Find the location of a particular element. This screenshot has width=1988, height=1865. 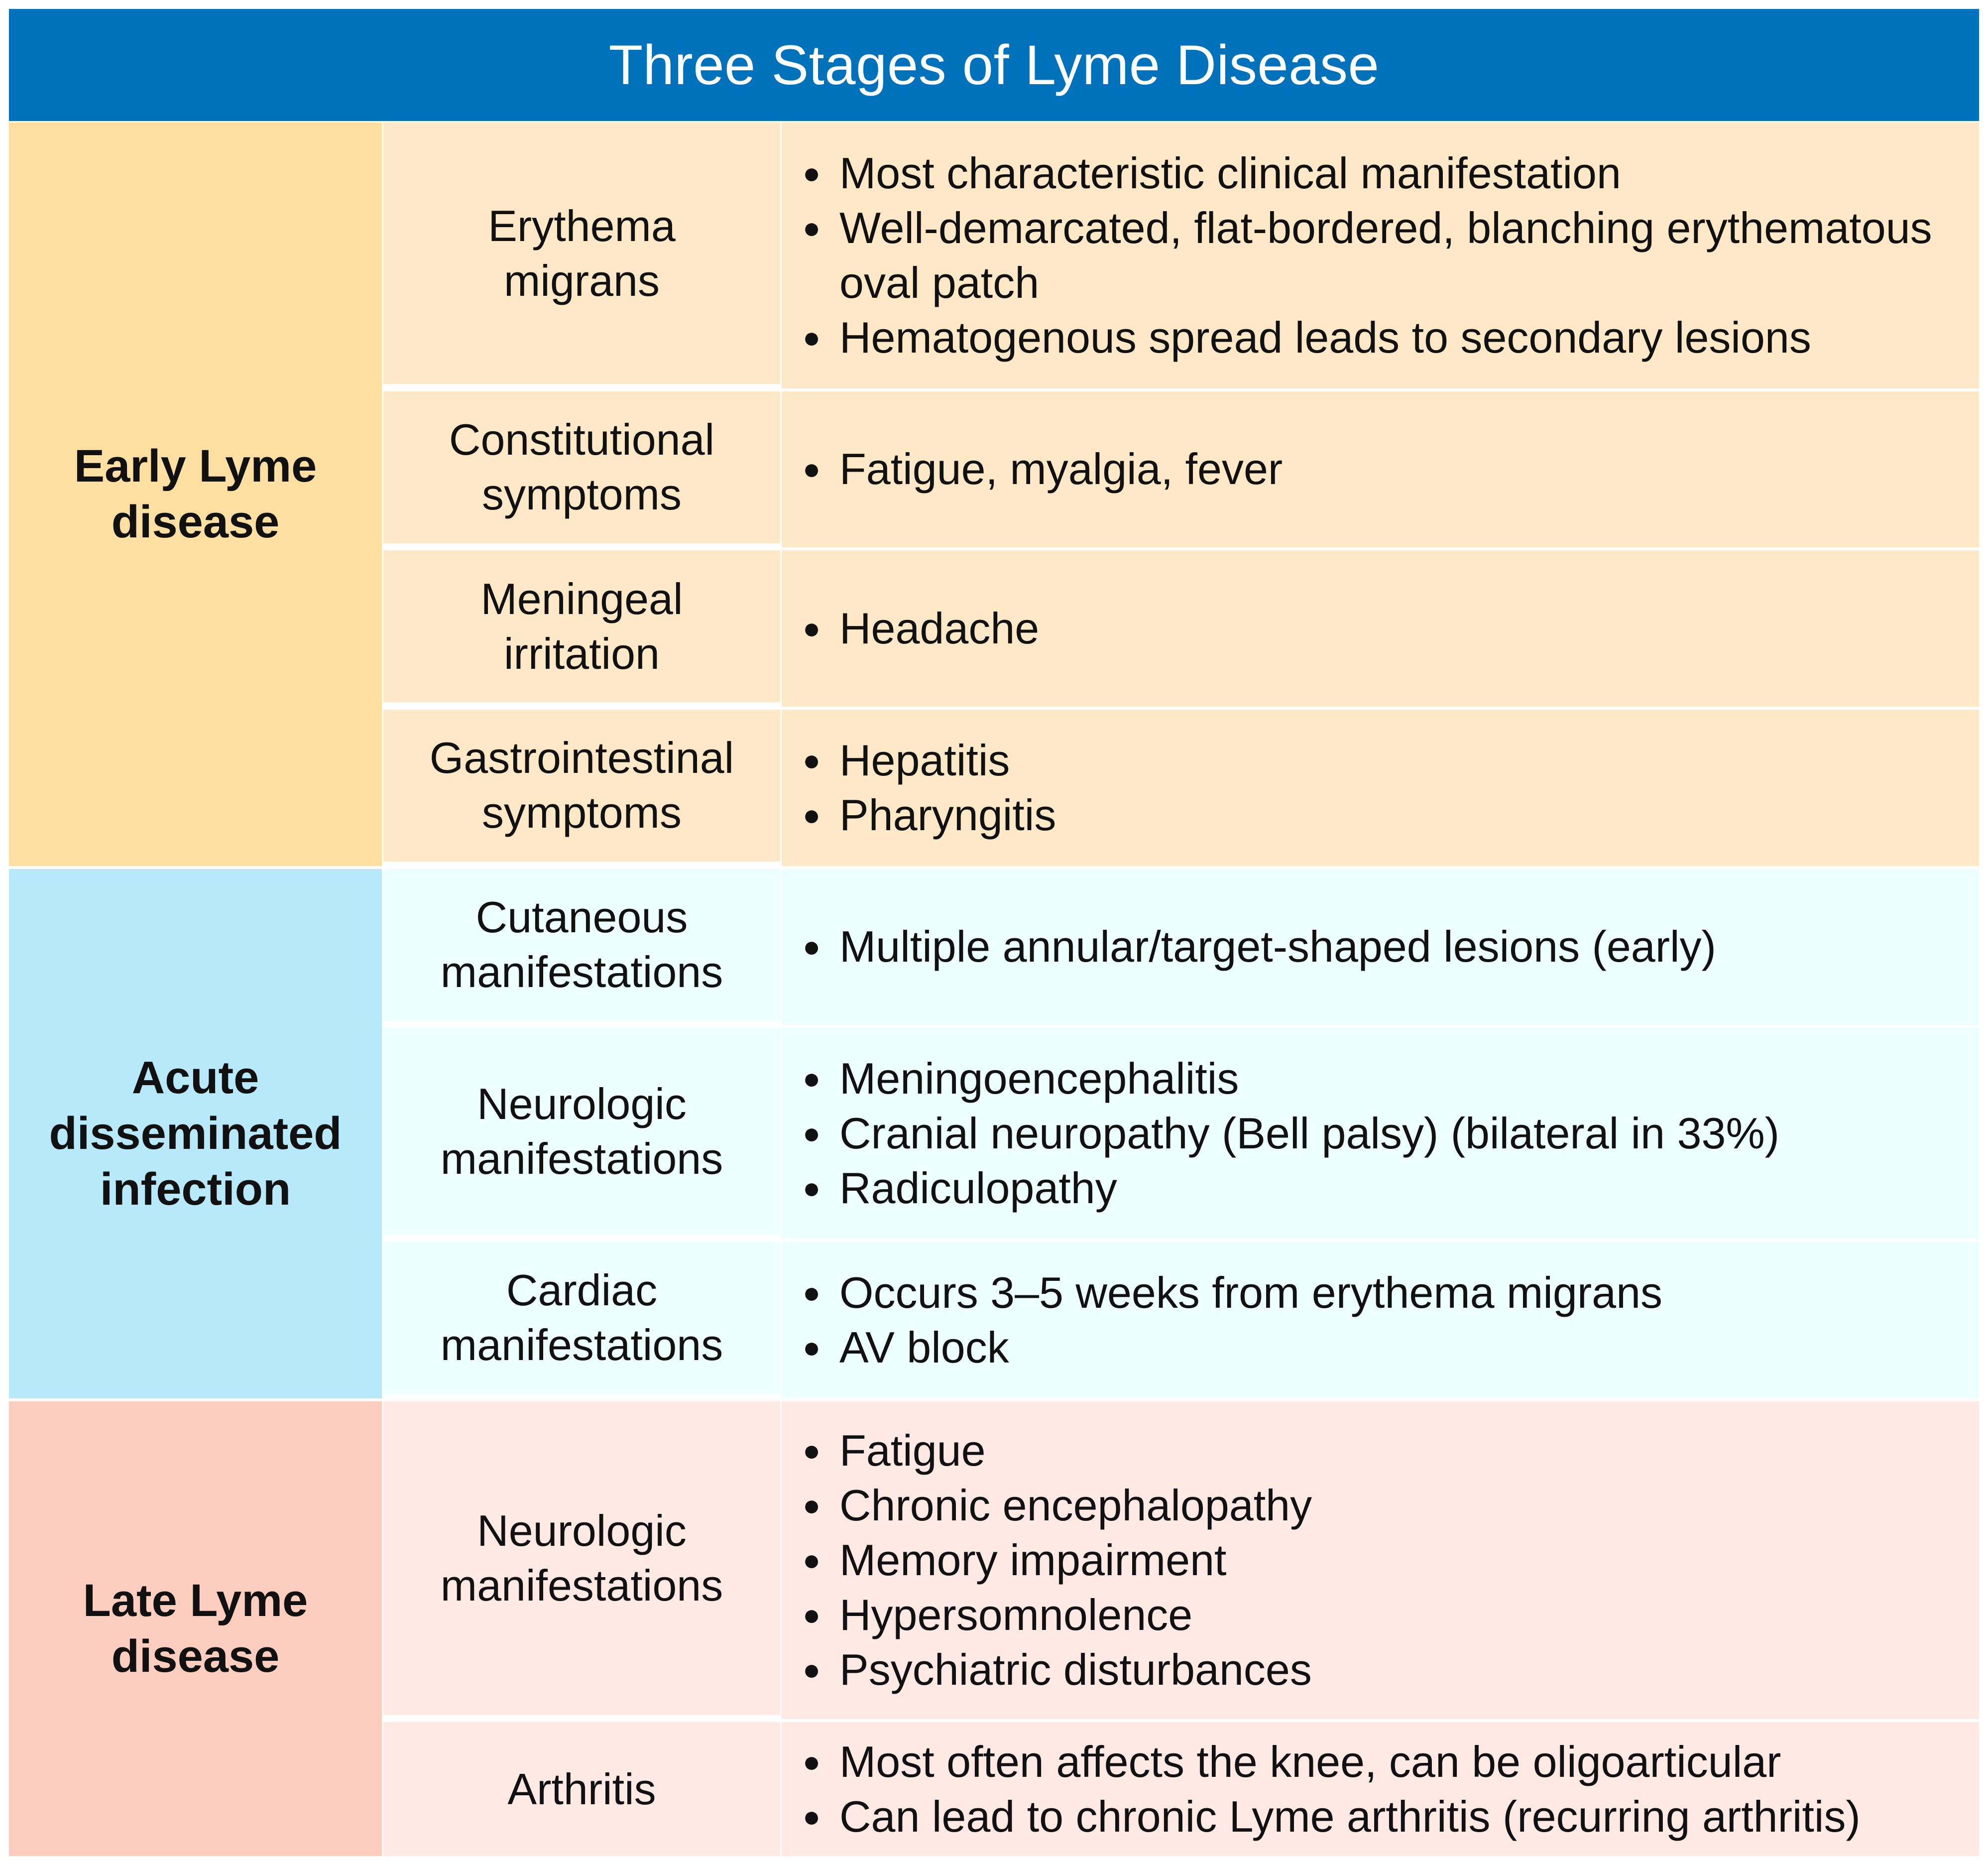

list-item: ● Meningoencephalitis is located at coordinates (1290, 1078).